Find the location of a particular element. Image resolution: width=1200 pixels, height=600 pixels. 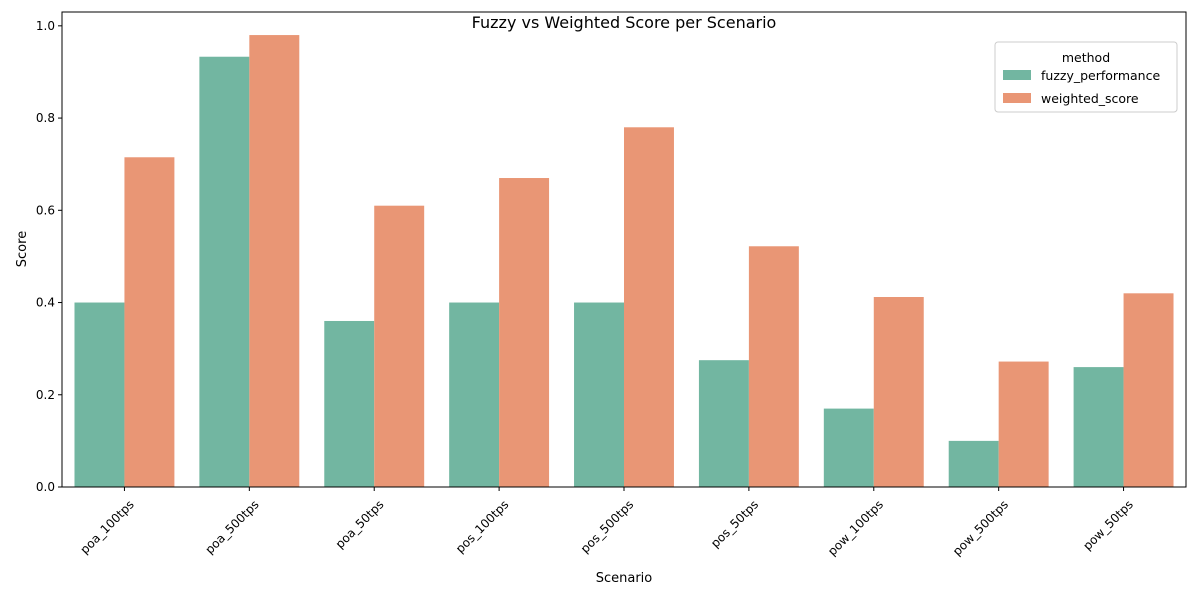

x-tick-label: poa_50tps is located at coordinates (360, 524).